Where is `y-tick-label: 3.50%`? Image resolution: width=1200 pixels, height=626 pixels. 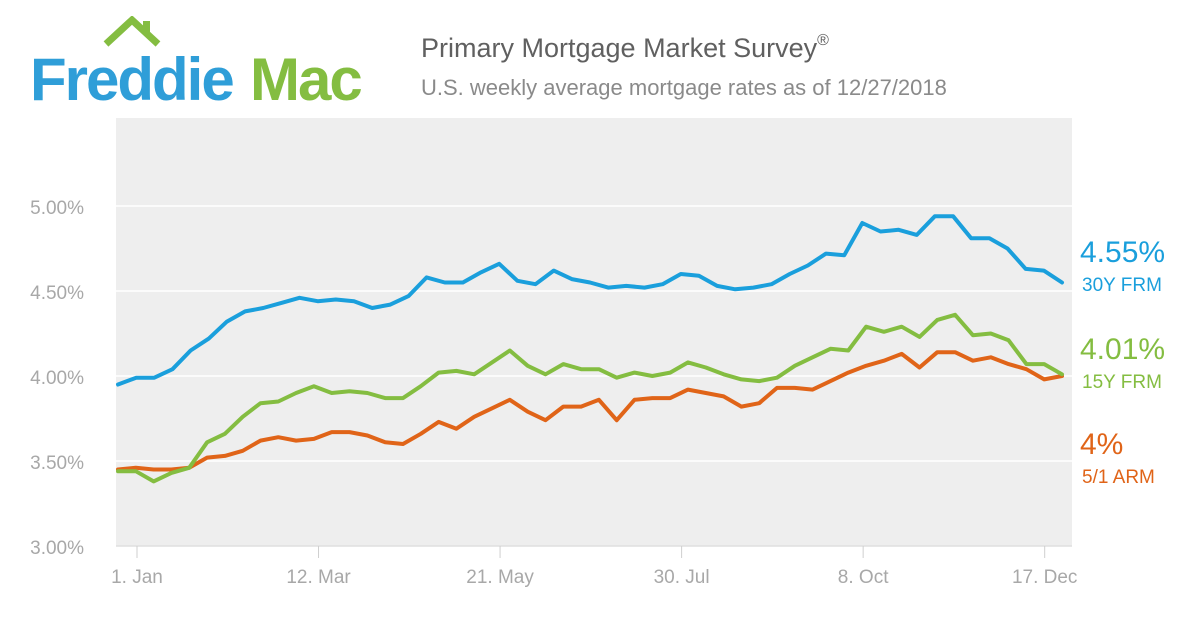
y-tick-label: 3.50% is located at coordinates (57, 463).